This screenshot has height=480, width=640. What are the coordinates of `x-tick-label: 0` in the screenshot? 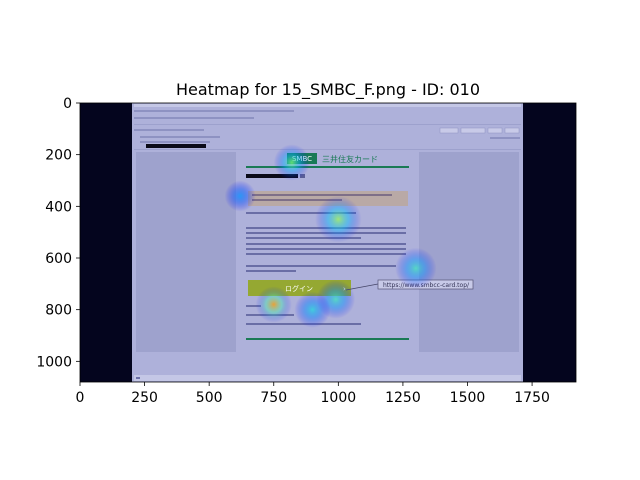 It's located at (80, 398).